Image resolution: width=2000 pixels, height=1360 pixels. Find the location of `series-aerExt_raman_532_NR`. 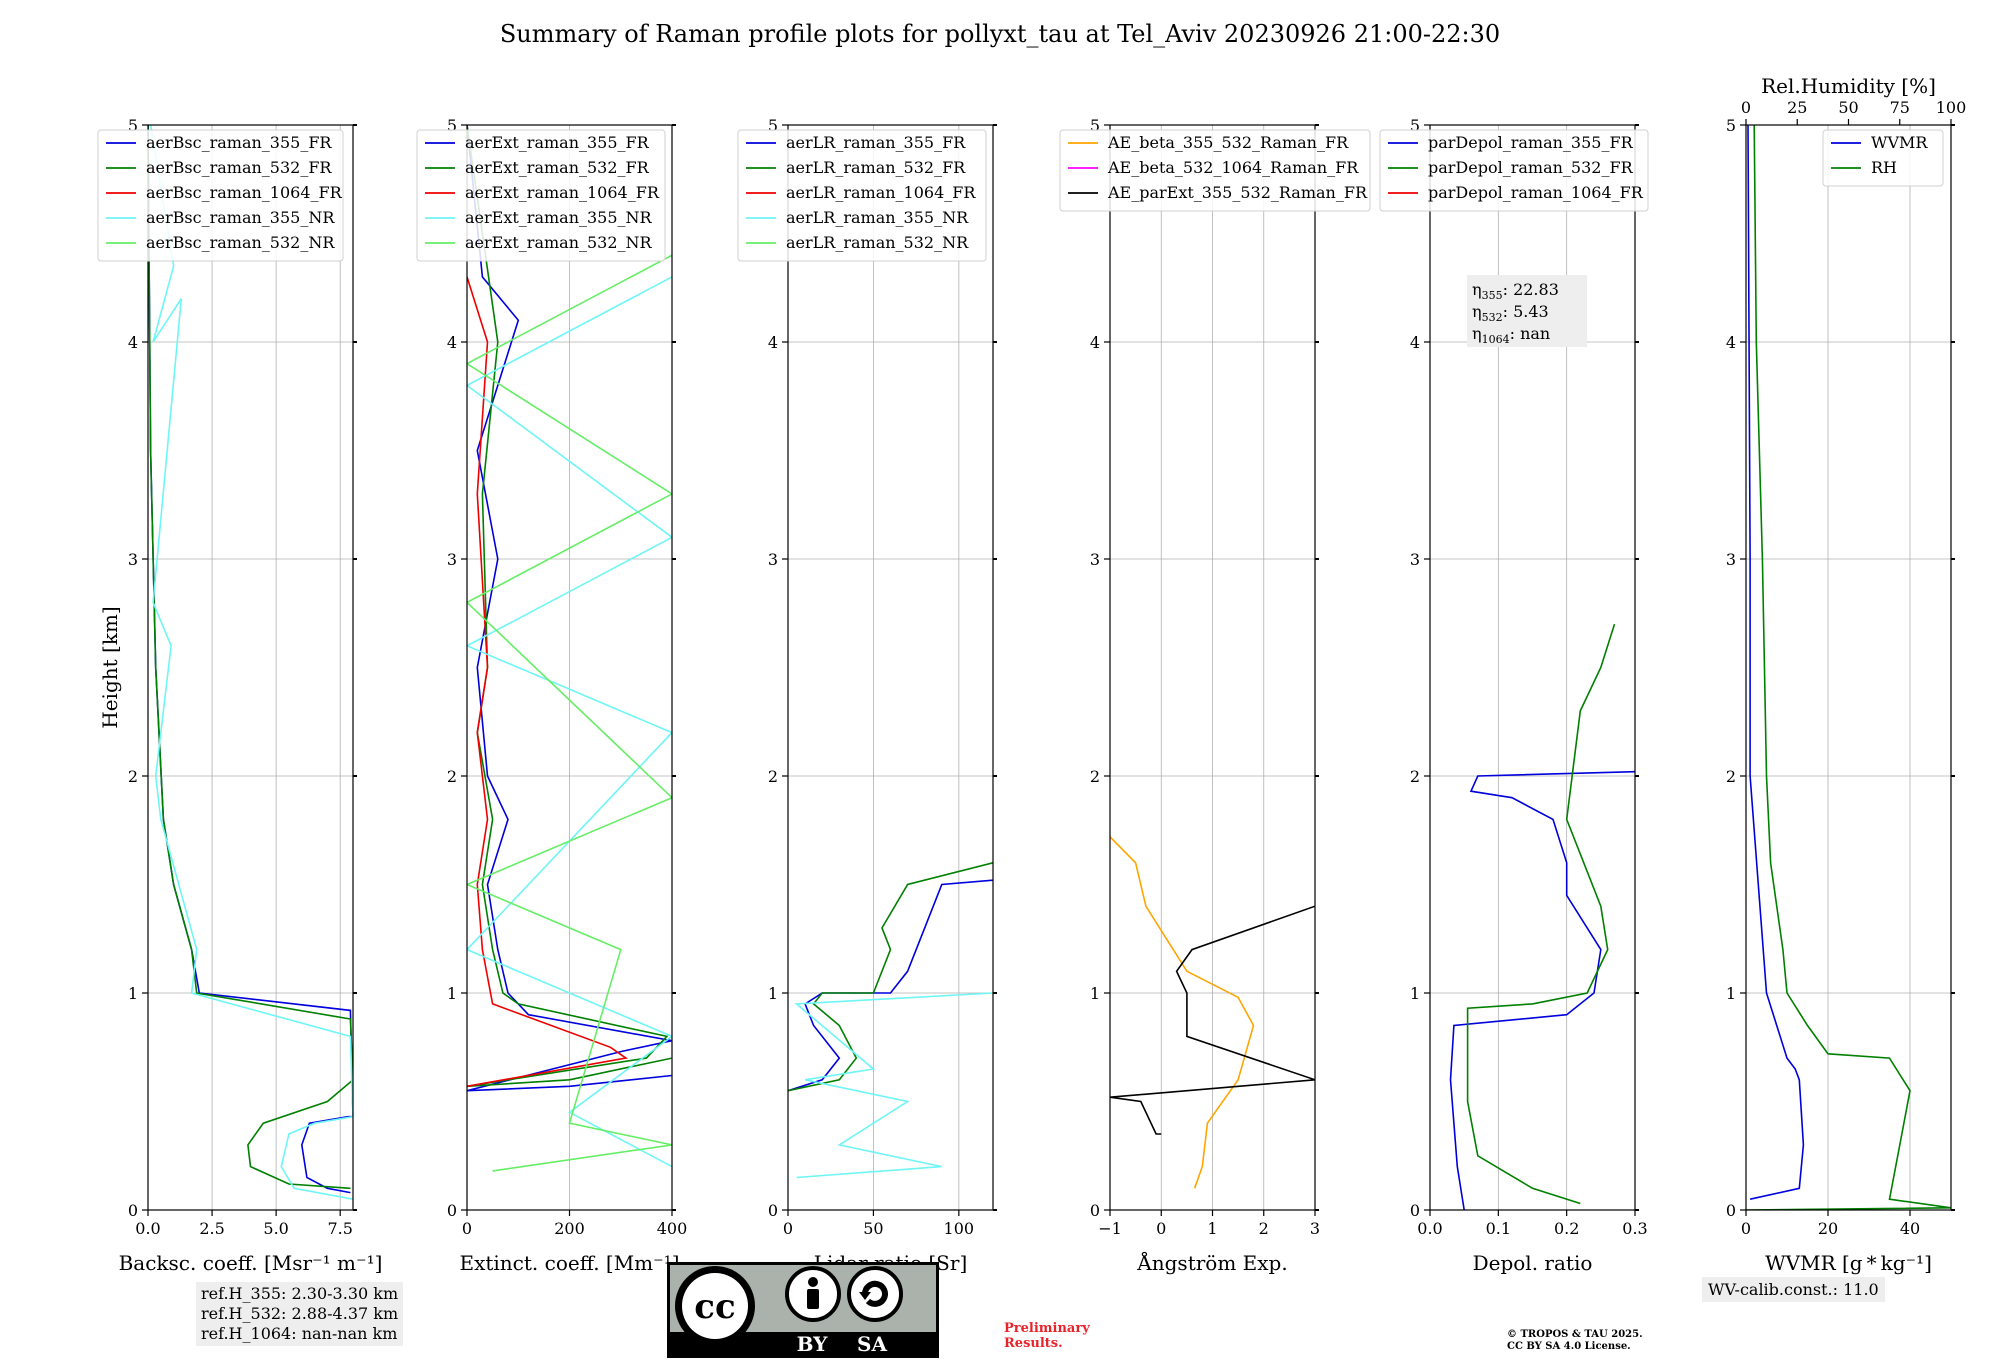

series-aerExt_raman_532_NR is located at coordinates (569, 713).